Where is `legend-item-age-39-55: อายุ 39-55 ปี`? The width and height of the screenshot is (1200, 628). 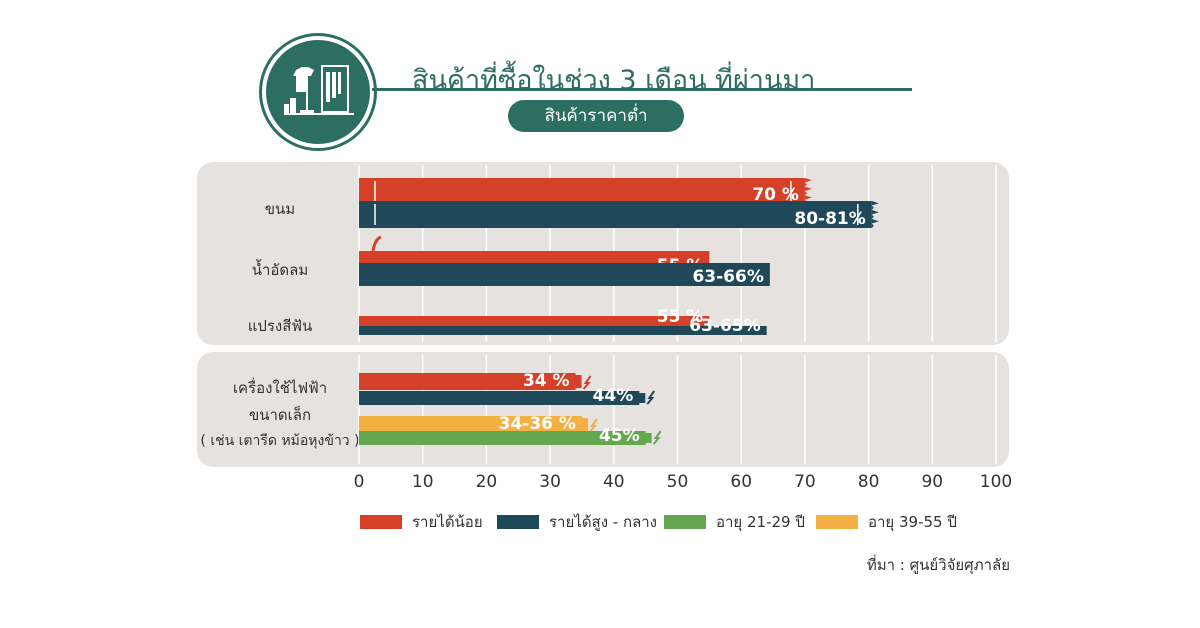 legend-item-age-39-55: อายุ 39-55 ปี is located at coordinates (886, 522).